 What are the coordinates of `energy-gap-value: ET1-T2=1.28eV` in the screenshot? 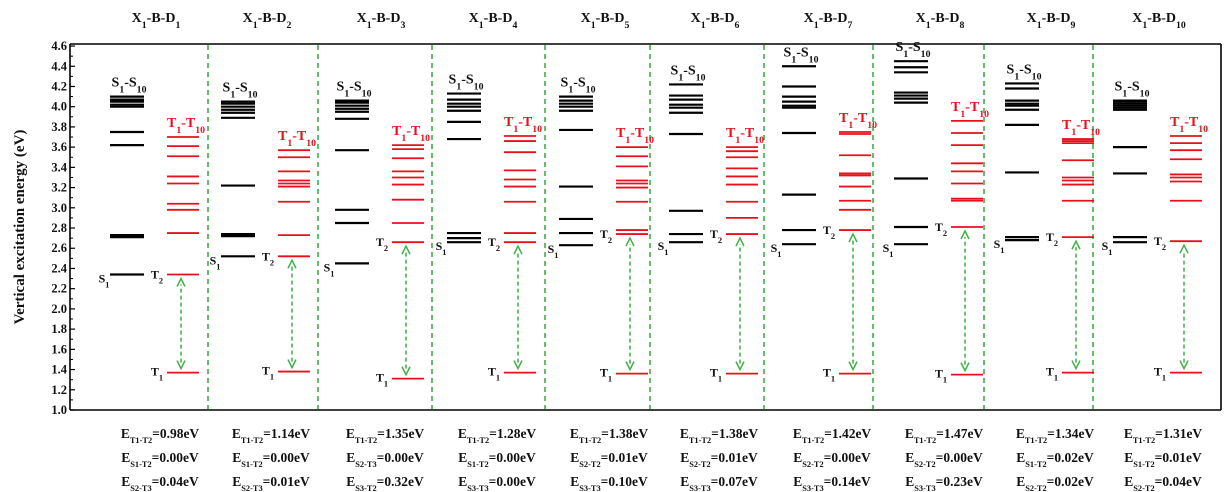 It's located at (497, 435).